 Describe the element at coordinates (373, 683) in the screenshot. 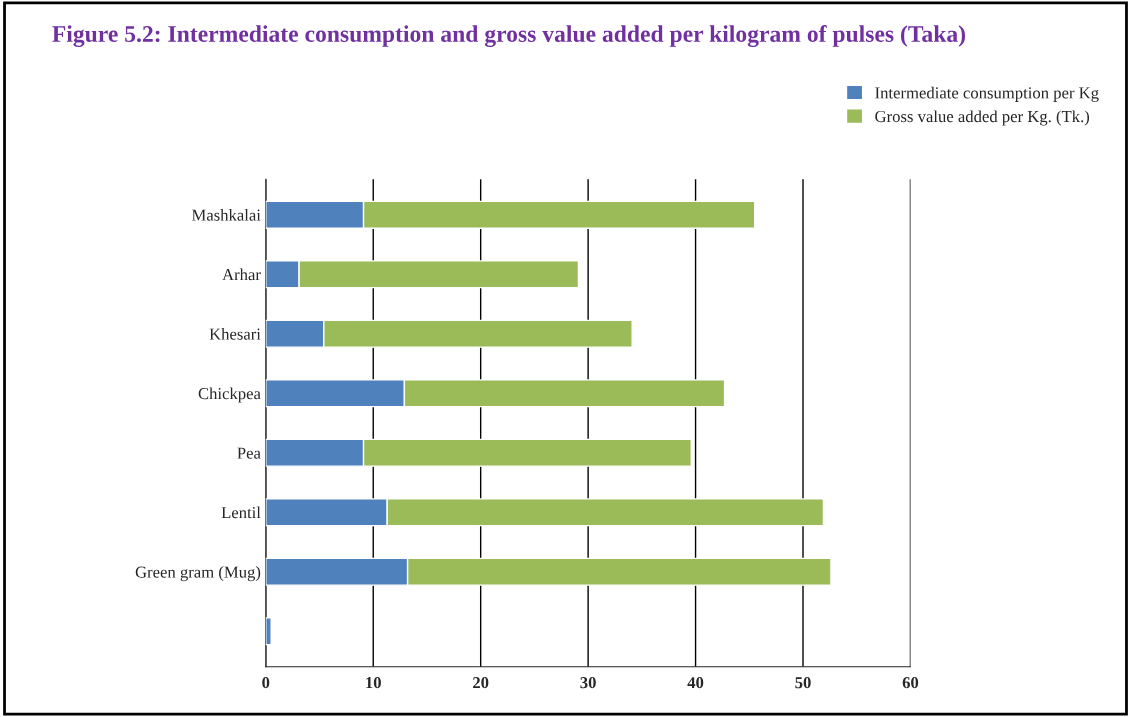

I see `x-tick-label: 10` at that location.